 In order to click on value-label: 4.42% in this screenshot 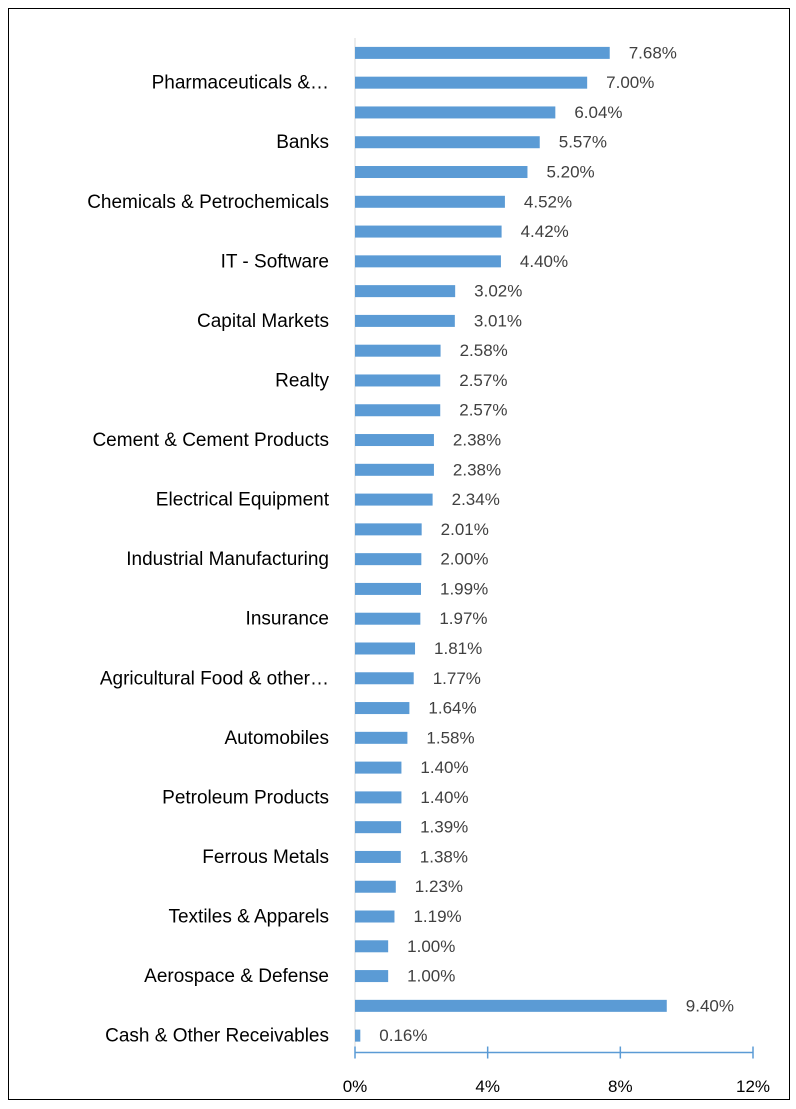, I will do `click(545, 231)`.